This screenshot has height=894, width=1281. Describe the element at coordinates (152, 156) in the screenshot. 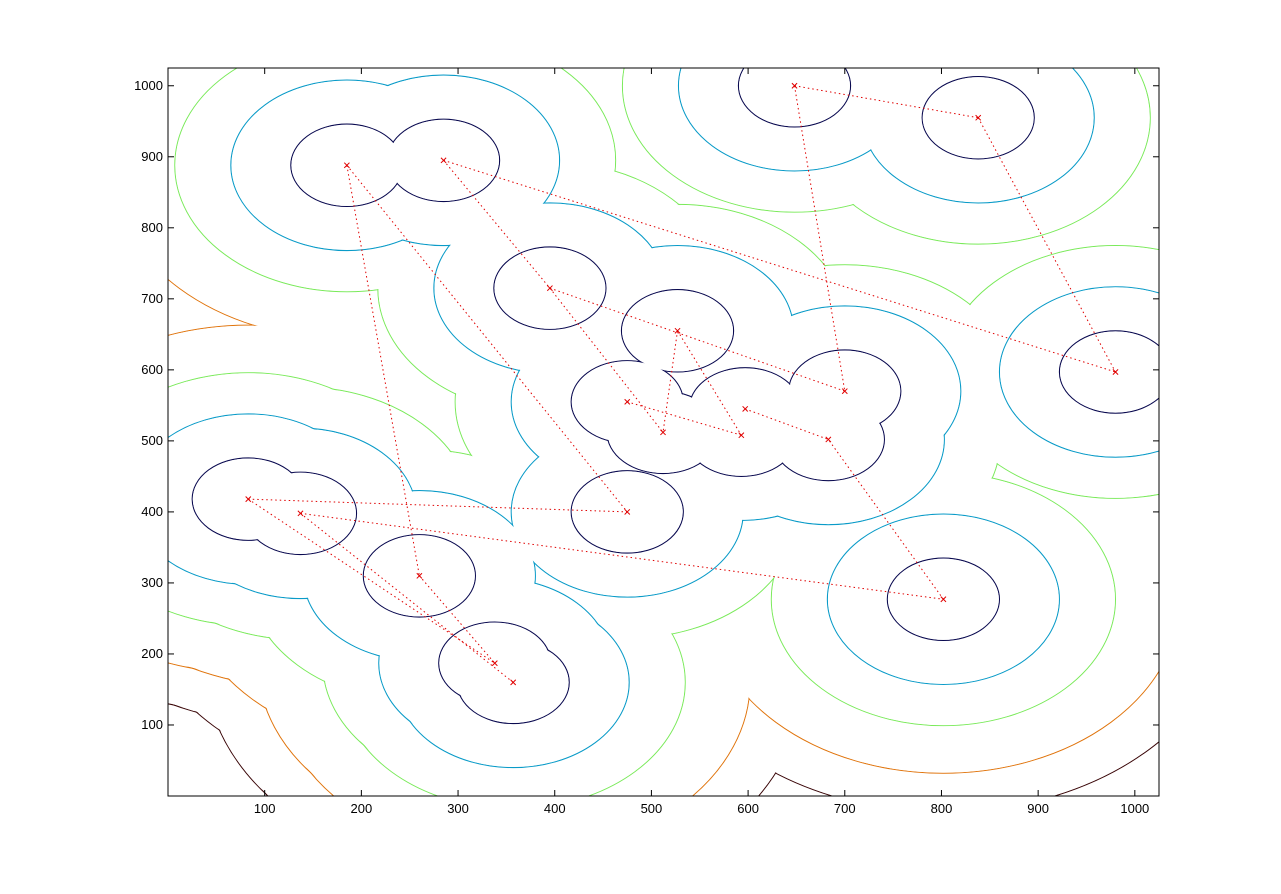

I see `y-tick-label: 900` at that location.